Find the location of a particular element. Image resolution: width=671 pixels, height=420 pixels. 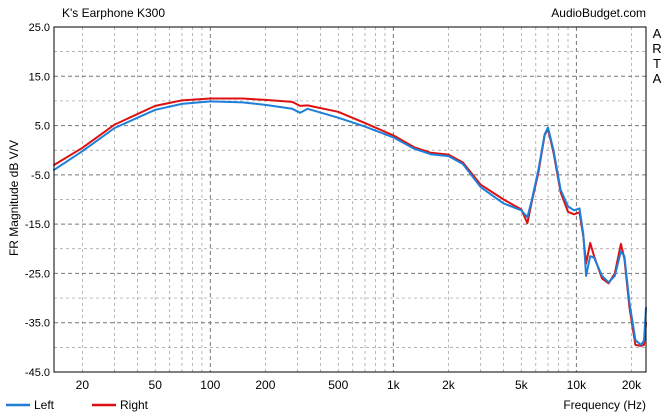

y-tick-label: -35.0 is located at coordinates (37, 324).